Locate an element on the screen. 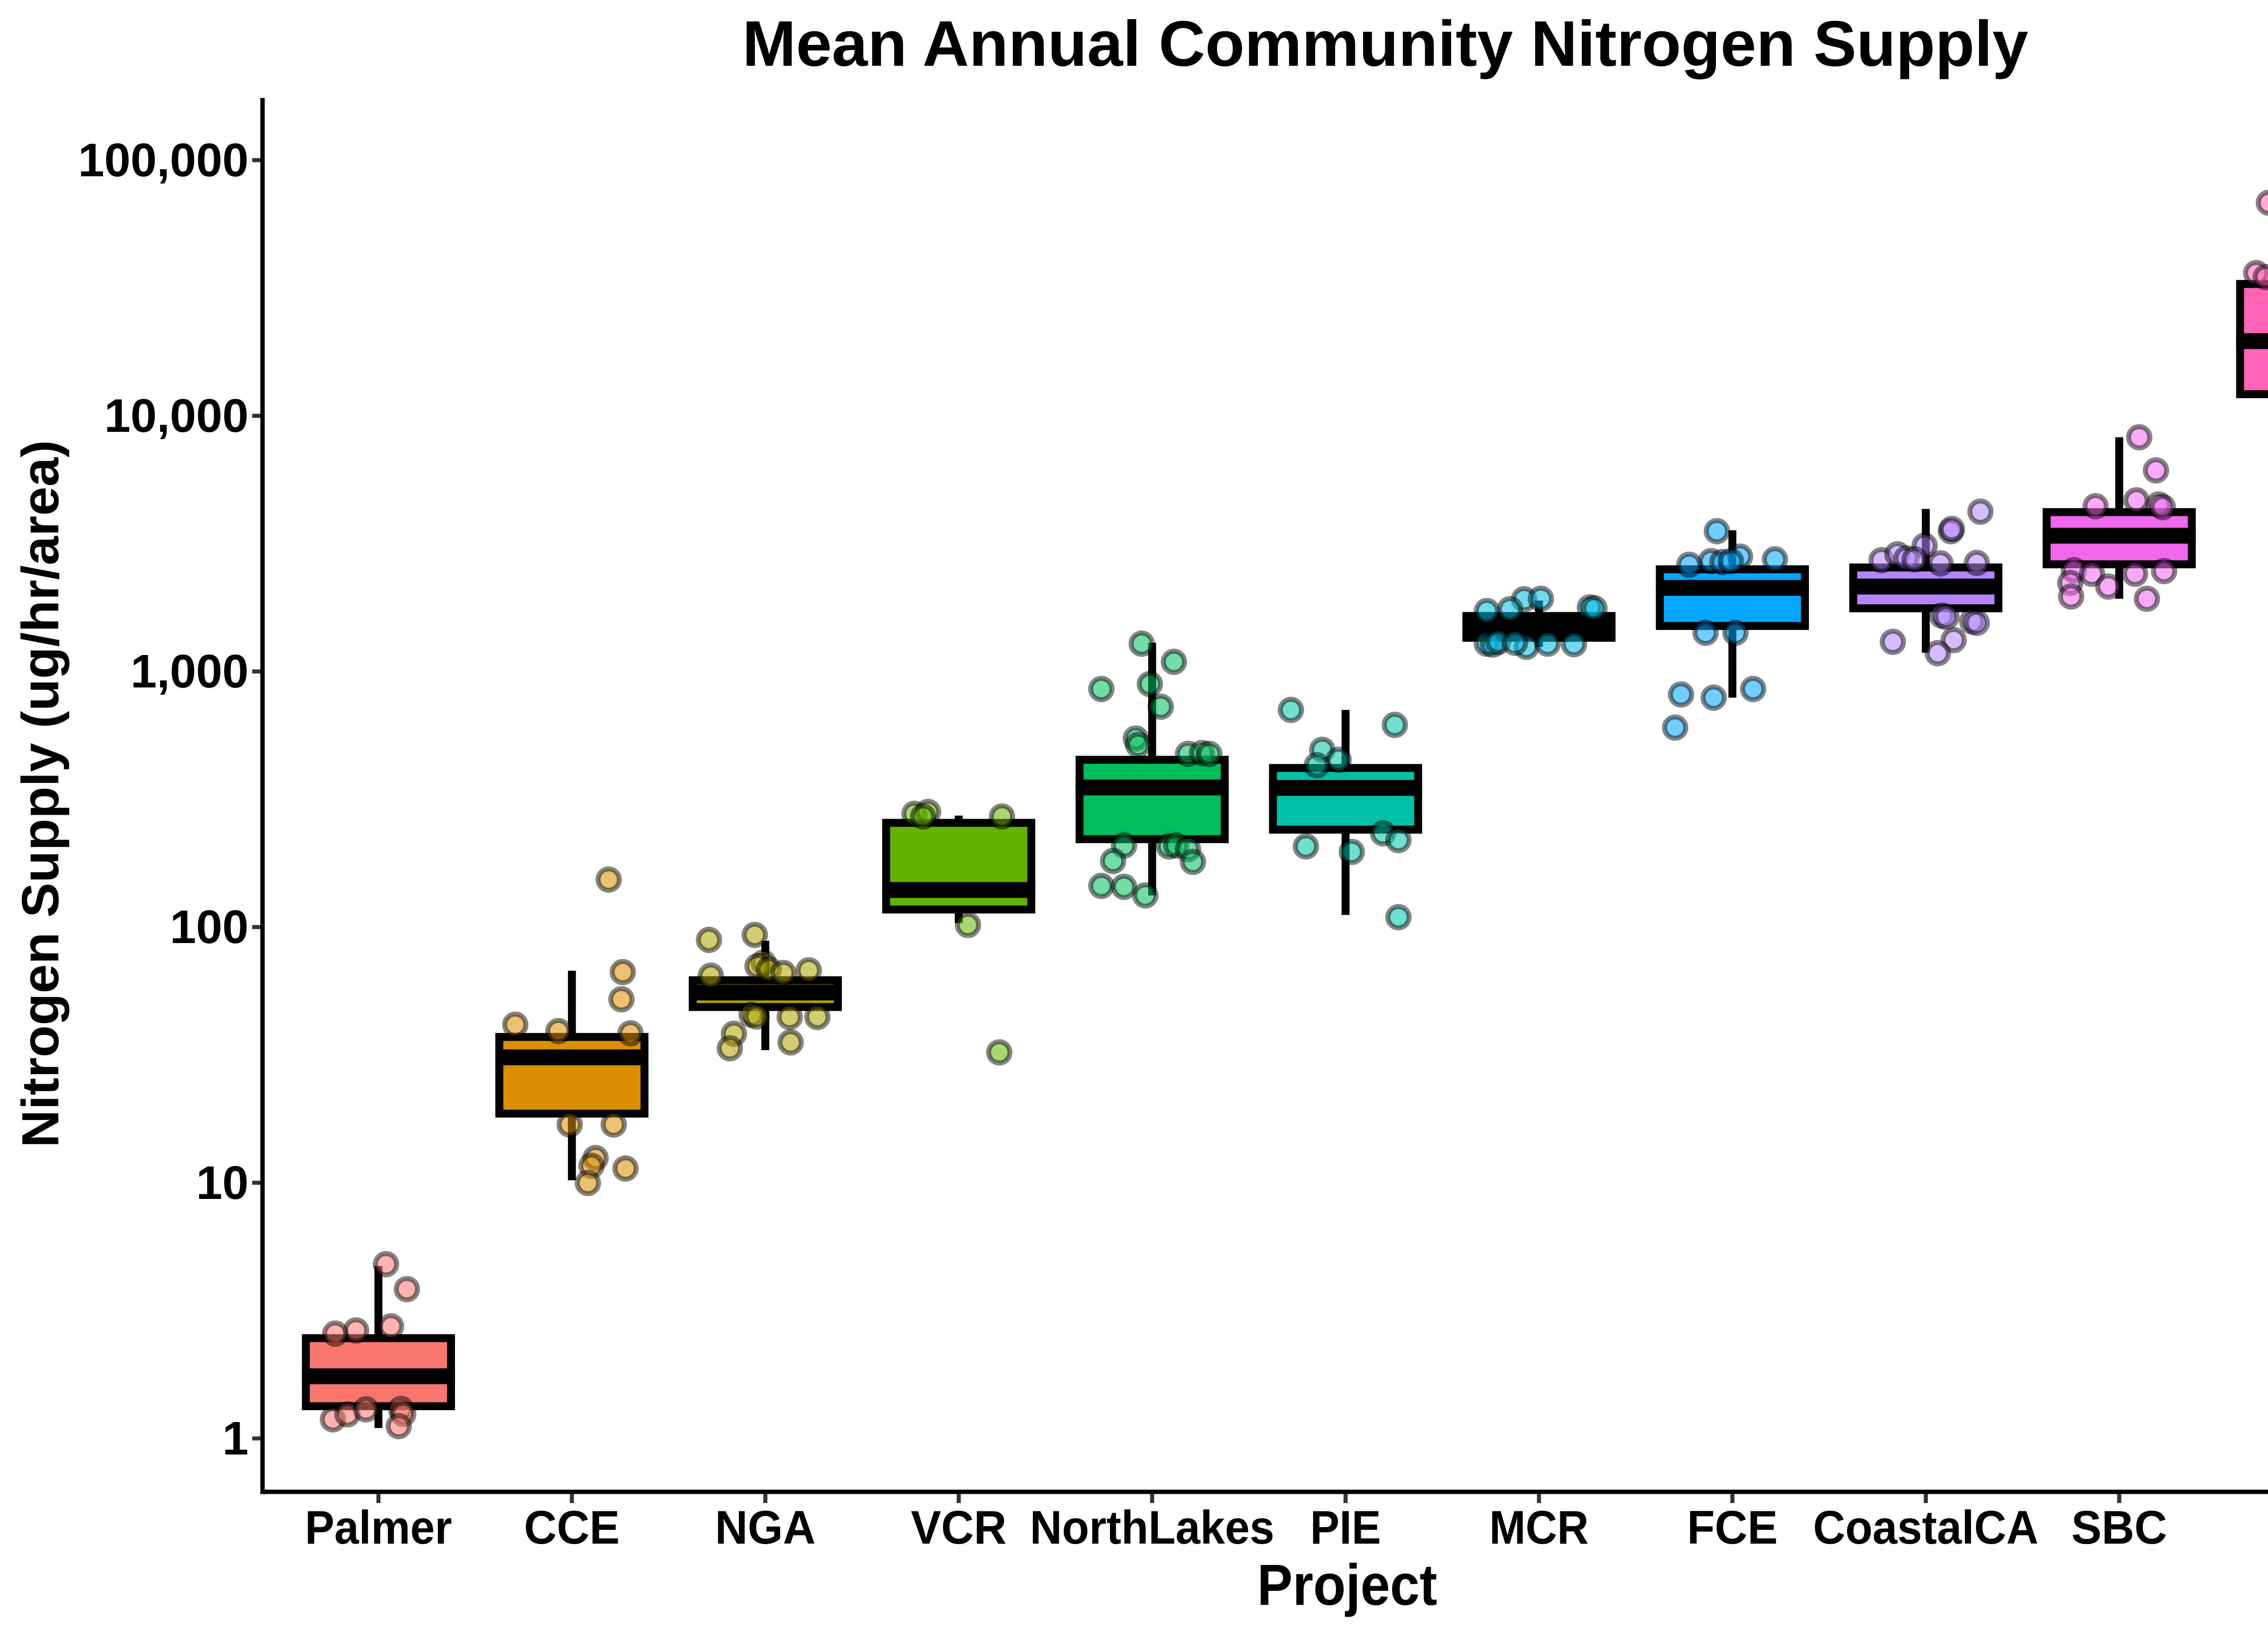 This screenshot has width=2268, height=1633. svg-text: NorthLakes is located at coordinates (1153, 1527).